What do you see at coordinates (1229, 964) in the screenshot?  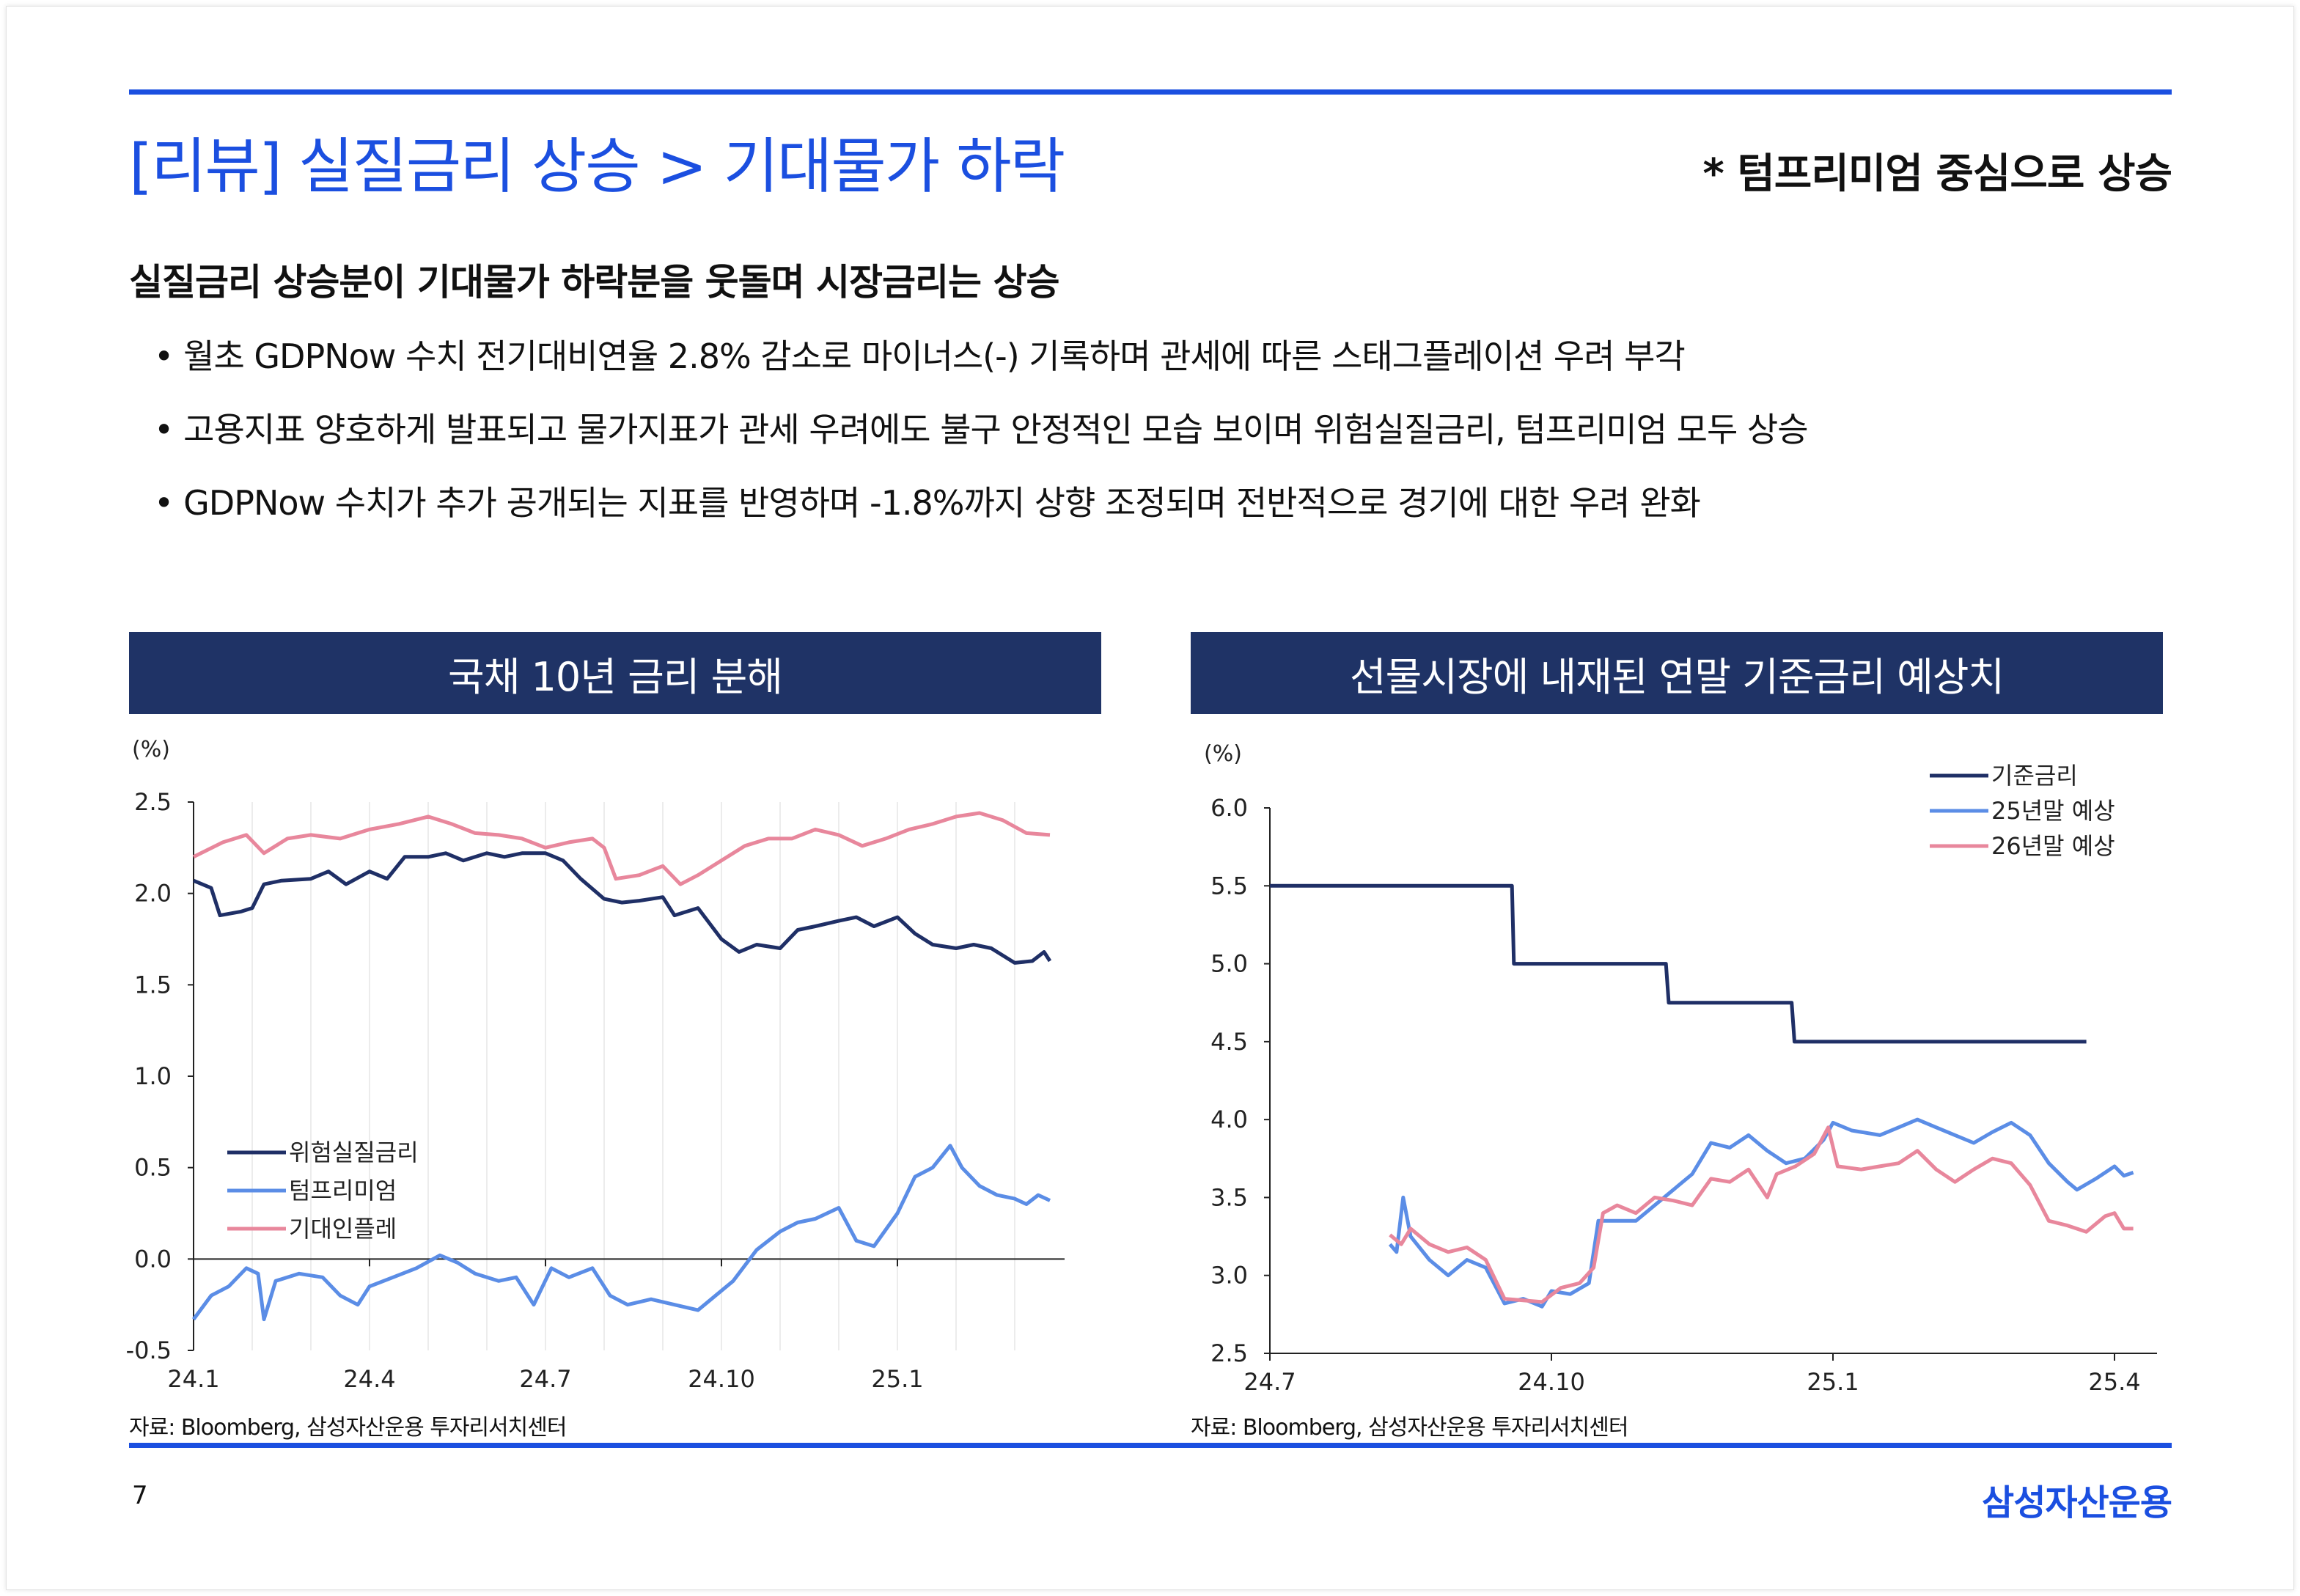 I see `y-tick-label: 5.0` at bounding box center [1229, 964].